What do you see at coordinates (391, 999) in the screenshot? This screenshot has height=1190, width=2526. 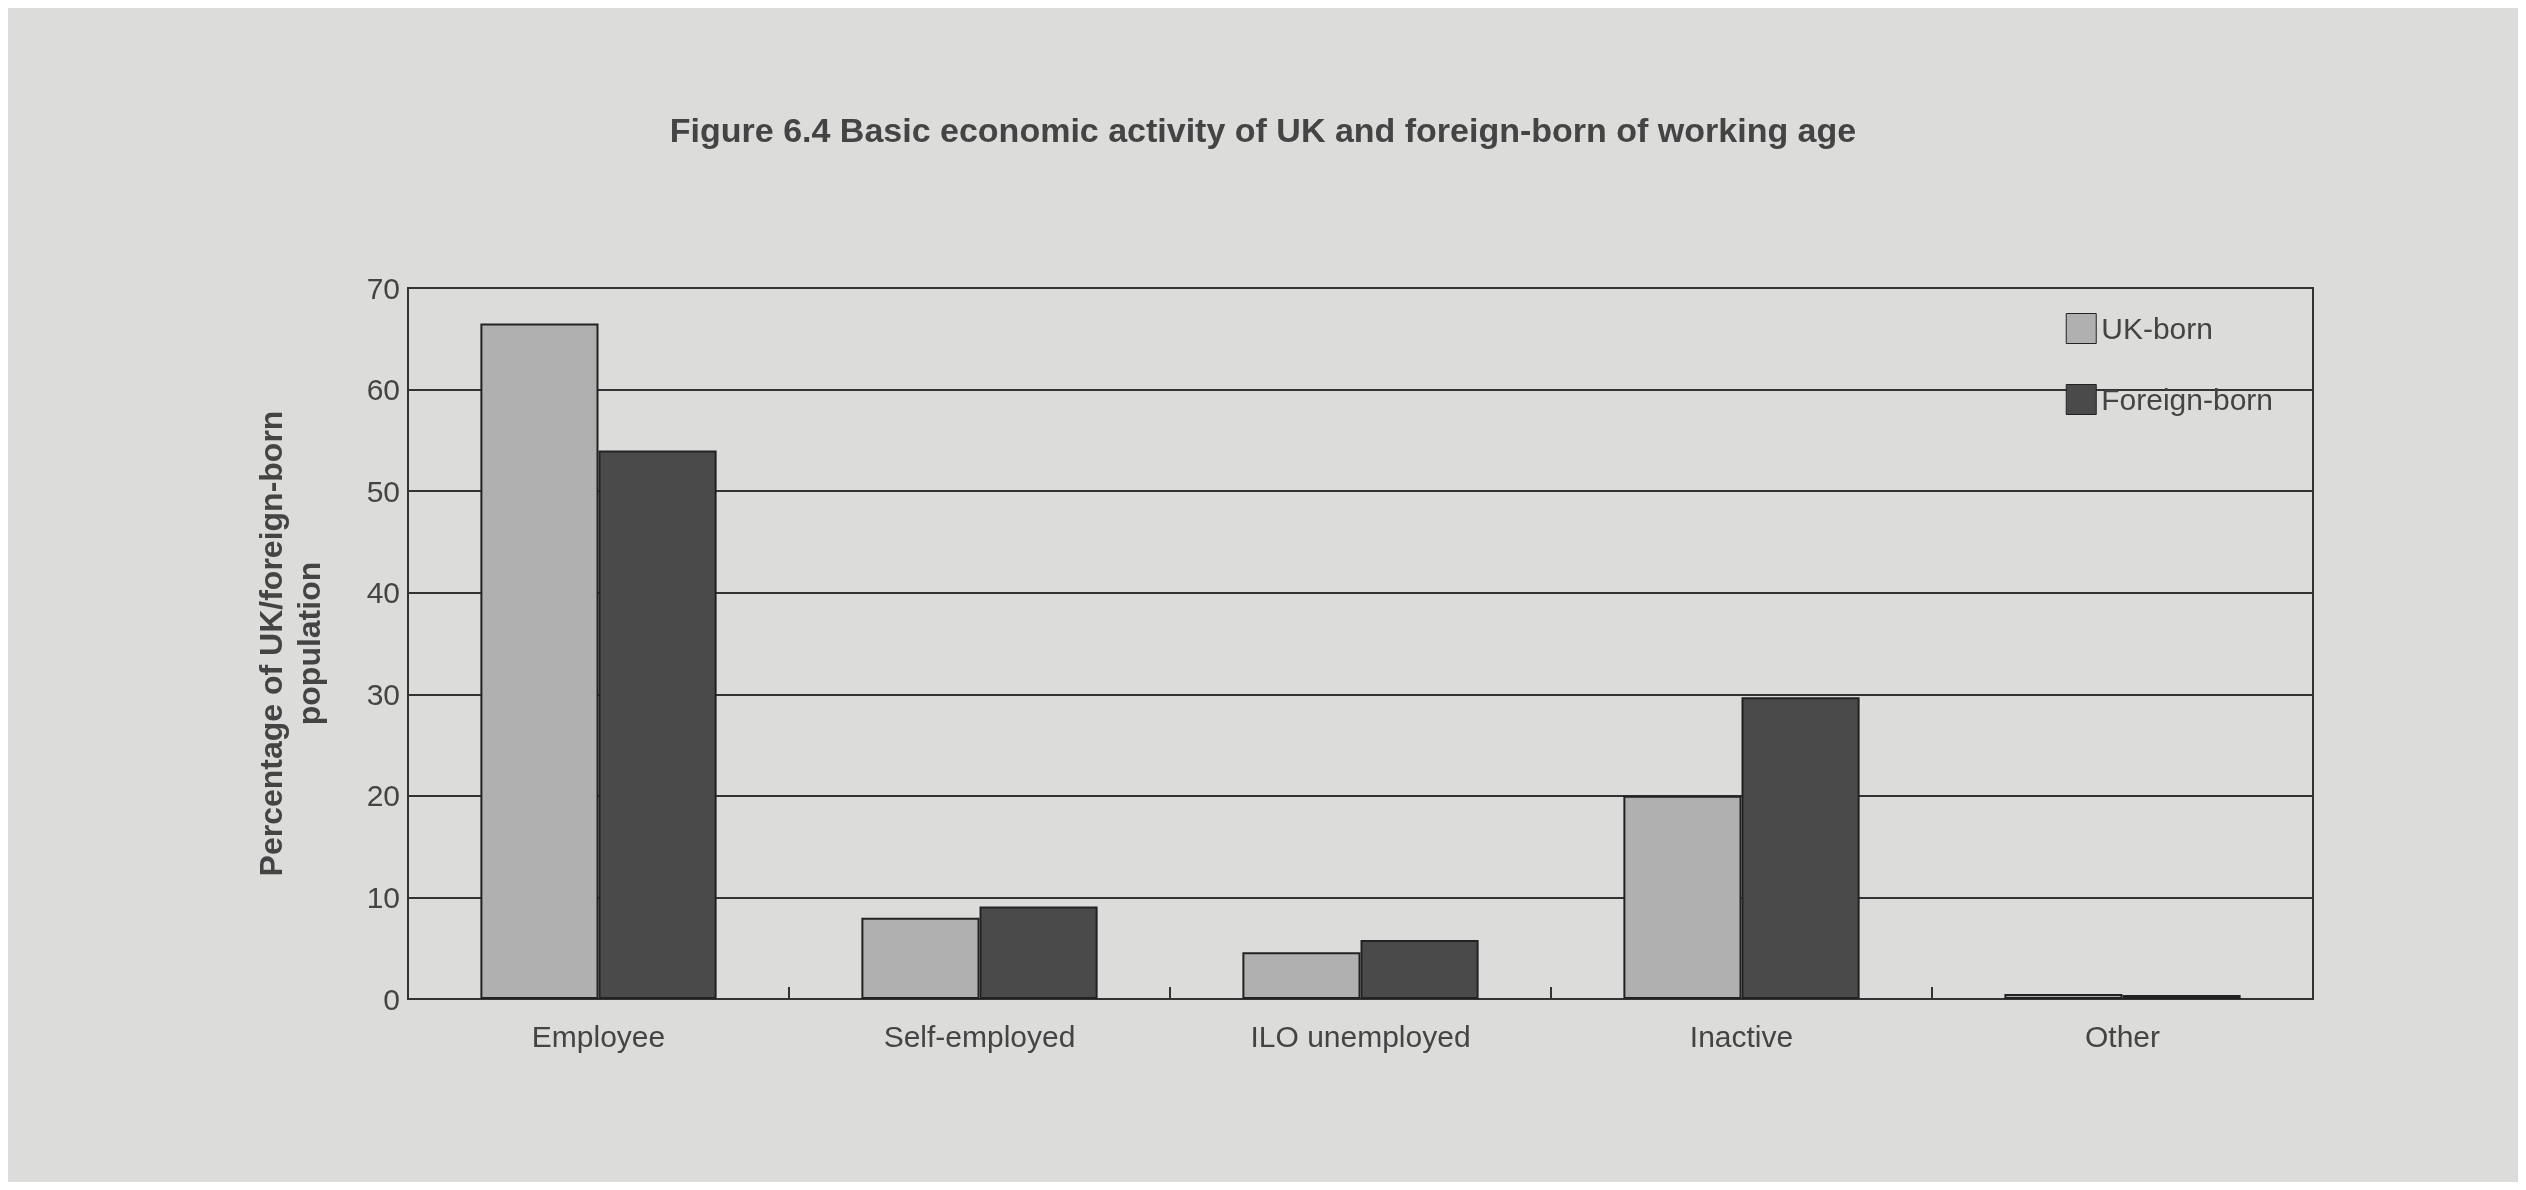 I see `y-tick-label: 0` at bounding box center [391, 999].